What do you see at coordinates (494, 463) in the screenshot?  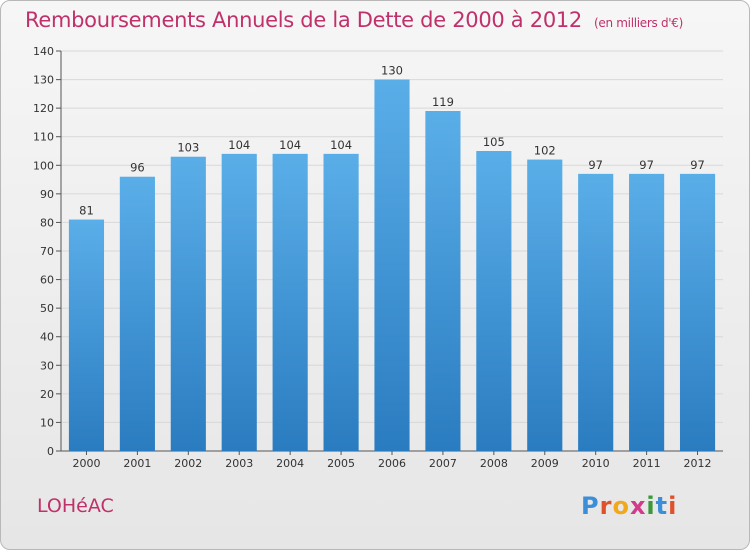 I see `x-tick-label-2008: 2008` at bounding box center [494, 463].